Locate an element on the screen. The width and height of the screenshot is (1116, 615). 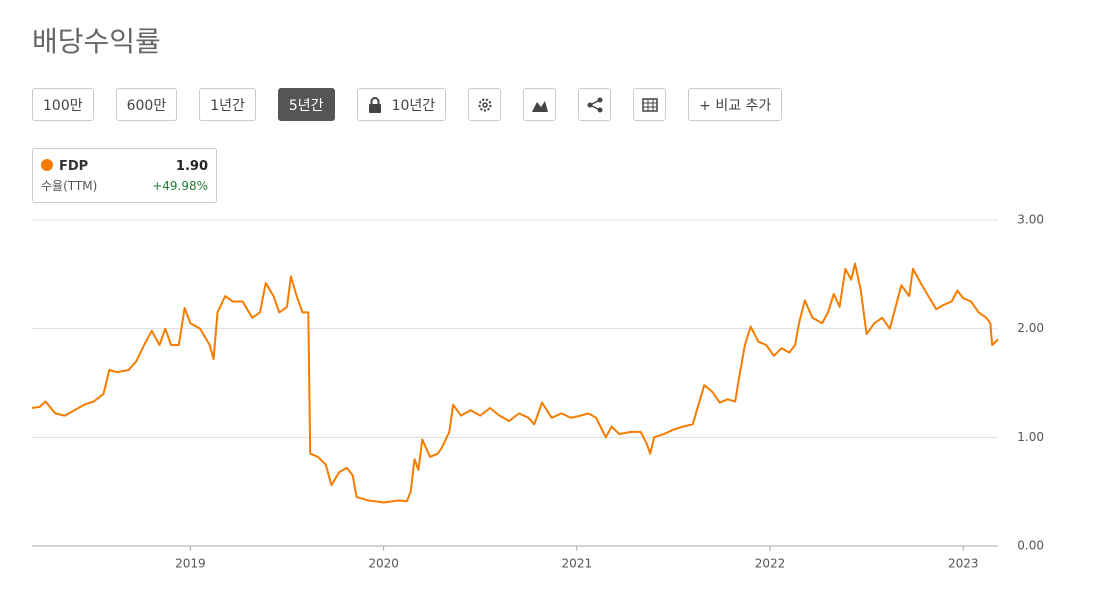
y-tick-label: 0.00 is located at coordinates (1030, 546).